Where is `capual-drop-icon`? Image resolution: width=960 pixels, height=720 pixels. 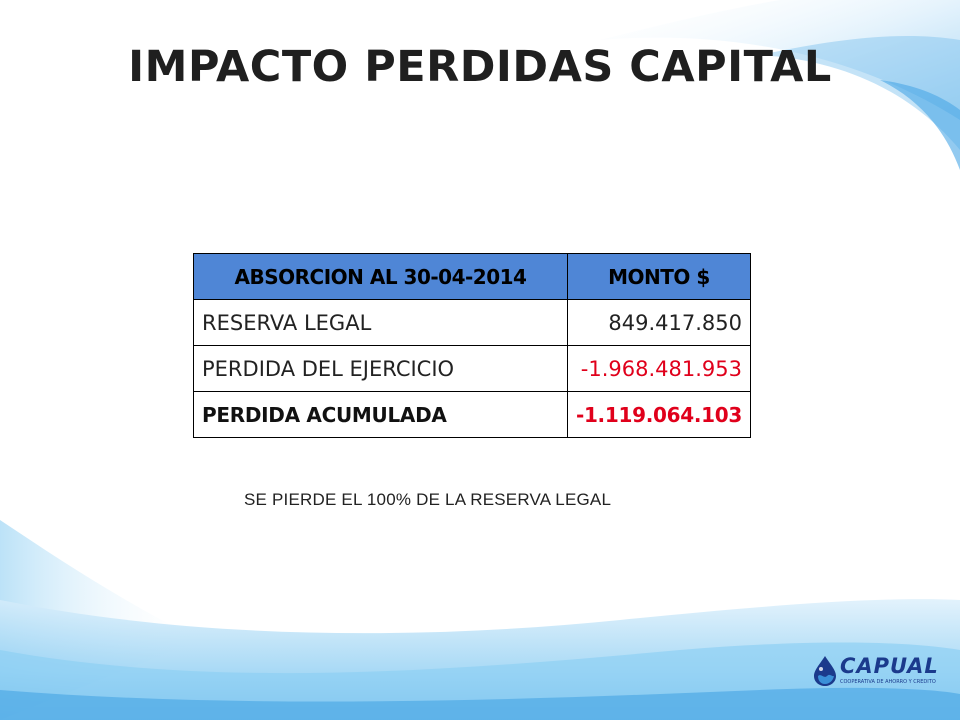
capual-drop-icon is located at coordinates (825, 671).